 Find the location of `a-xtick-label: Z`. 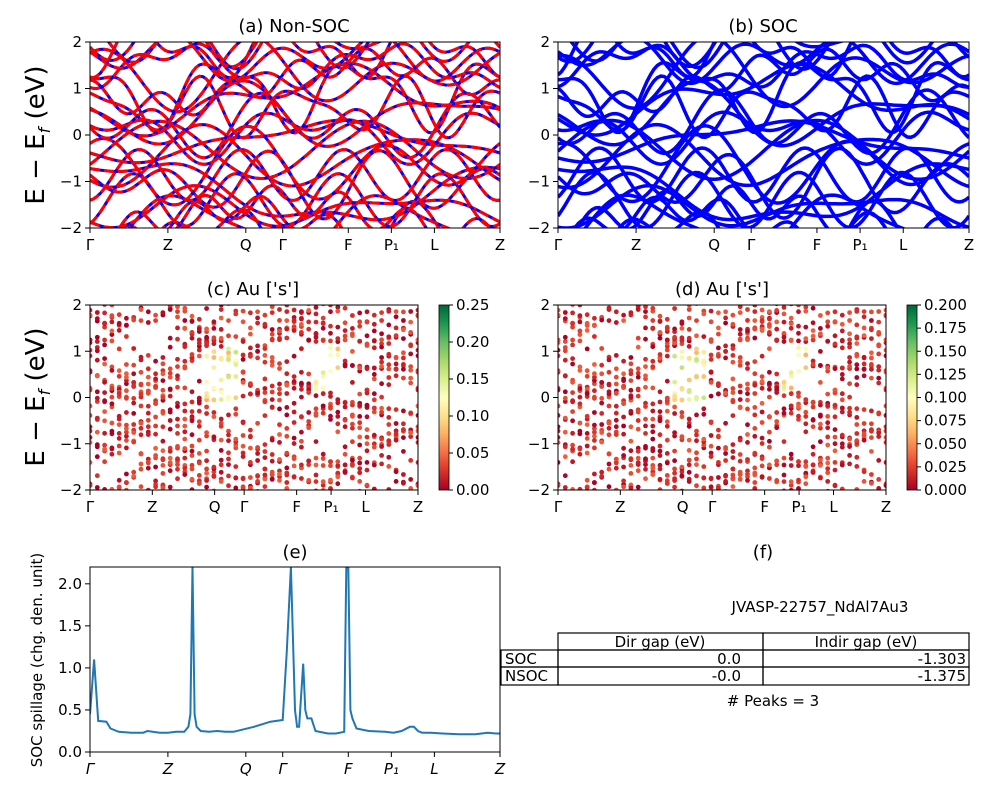

a-xtick-label: Z is located at coordinates (168, 245).